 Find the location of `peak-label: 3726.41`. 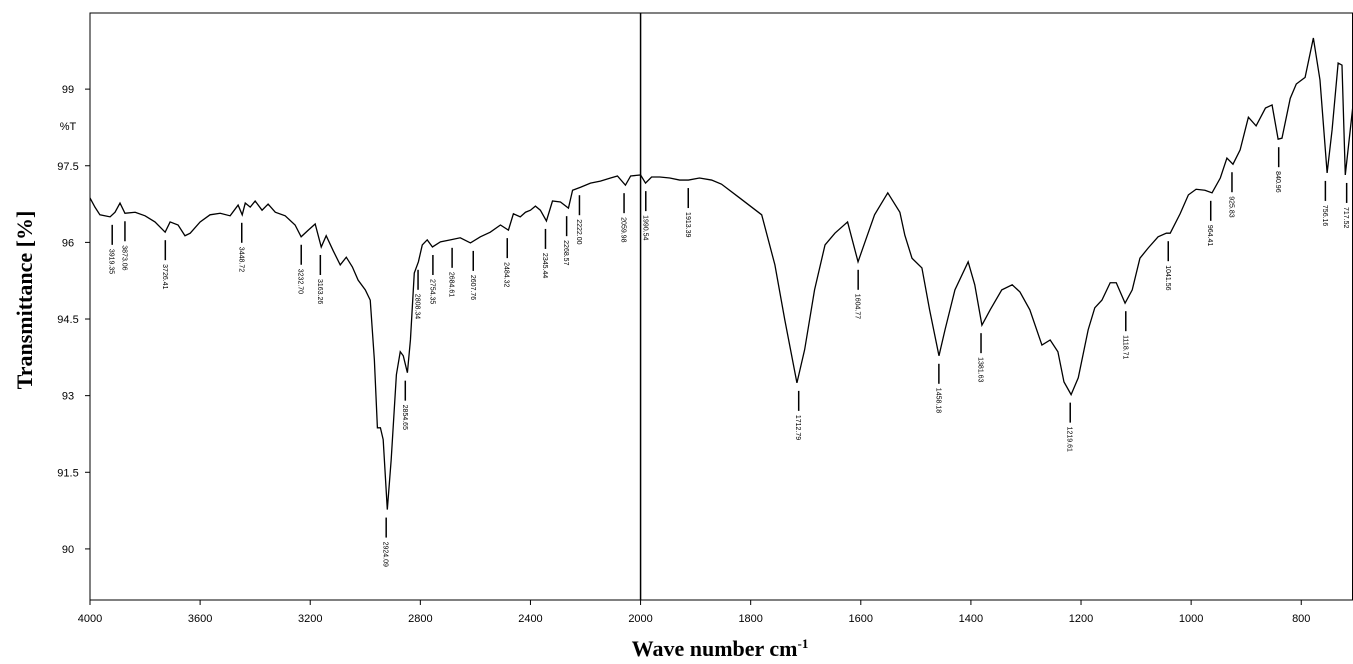

peak-label: 3726.41 is located at coordinates (164, 276).